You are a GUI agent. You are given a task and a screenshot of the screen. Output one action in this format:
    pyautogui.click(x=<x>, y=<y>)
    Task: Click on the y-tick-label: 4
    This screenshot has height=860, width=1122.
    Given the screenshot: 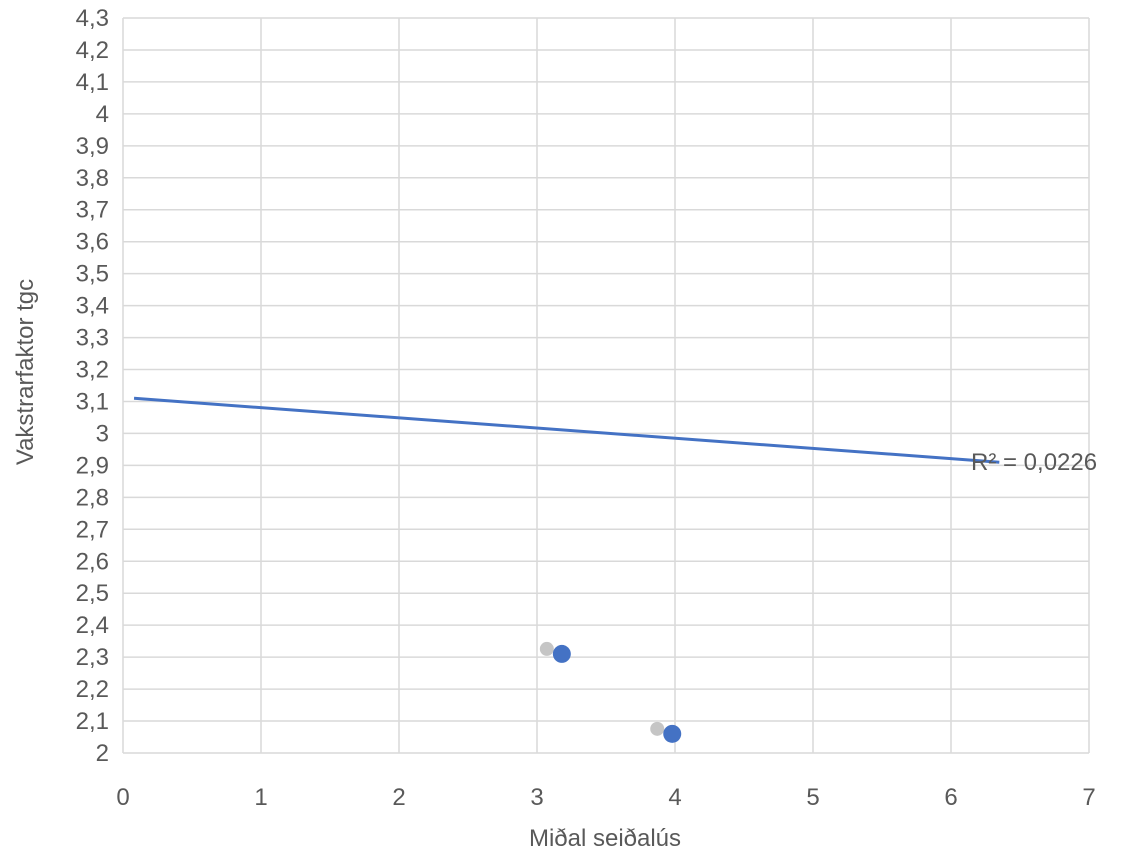 What is the action you would take?
    pyautogui.click(x=102, y=114)
    